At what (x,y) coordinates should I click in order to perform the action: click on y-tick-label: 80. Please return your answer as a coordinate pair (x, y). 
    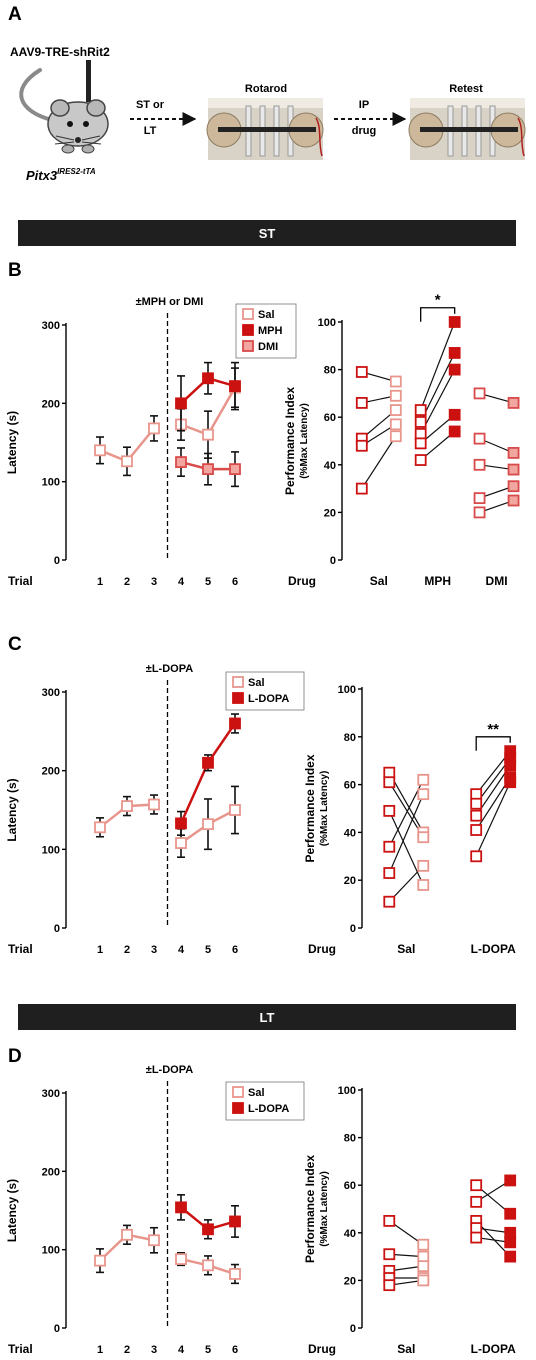
    Looking at the image, I should click on (350, 1139).